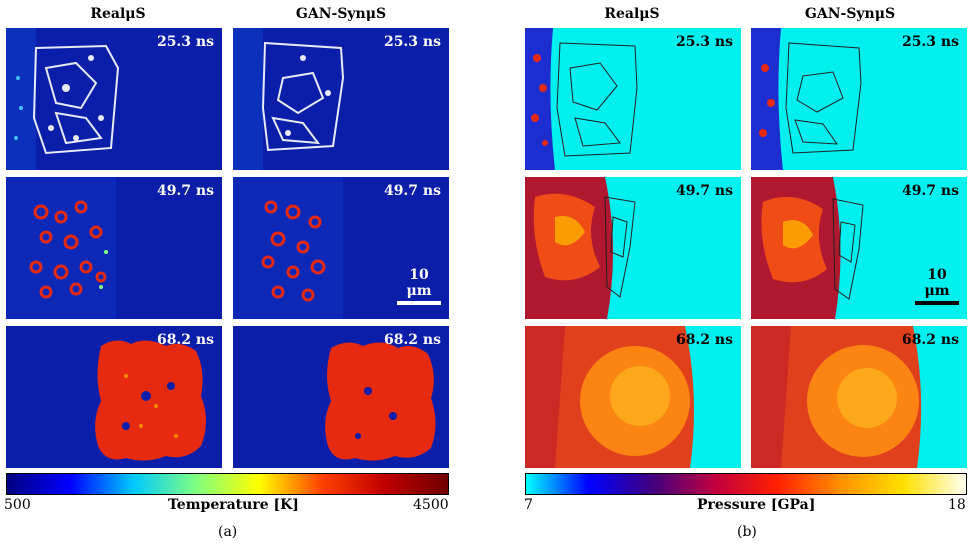 The image size is (971, 544). I want to click on pressure-real-25ns: 25.3 ns, so click(633, 99).